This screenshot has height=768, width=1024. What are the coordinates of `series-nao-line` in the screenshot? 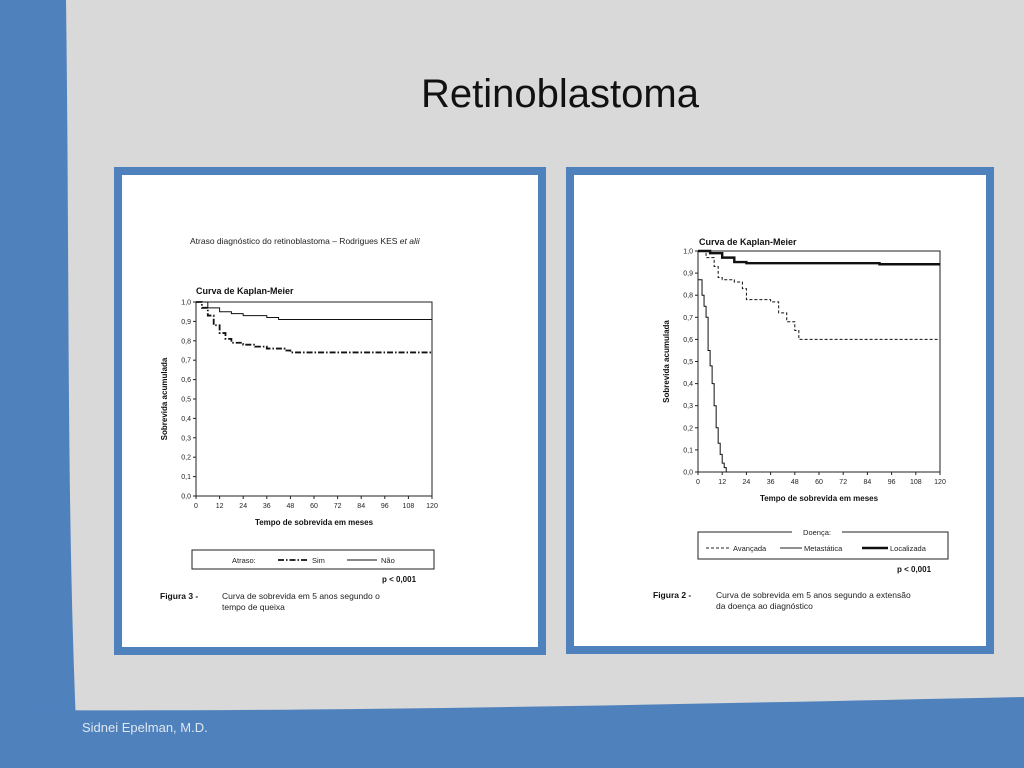 It's located at (314, 310).